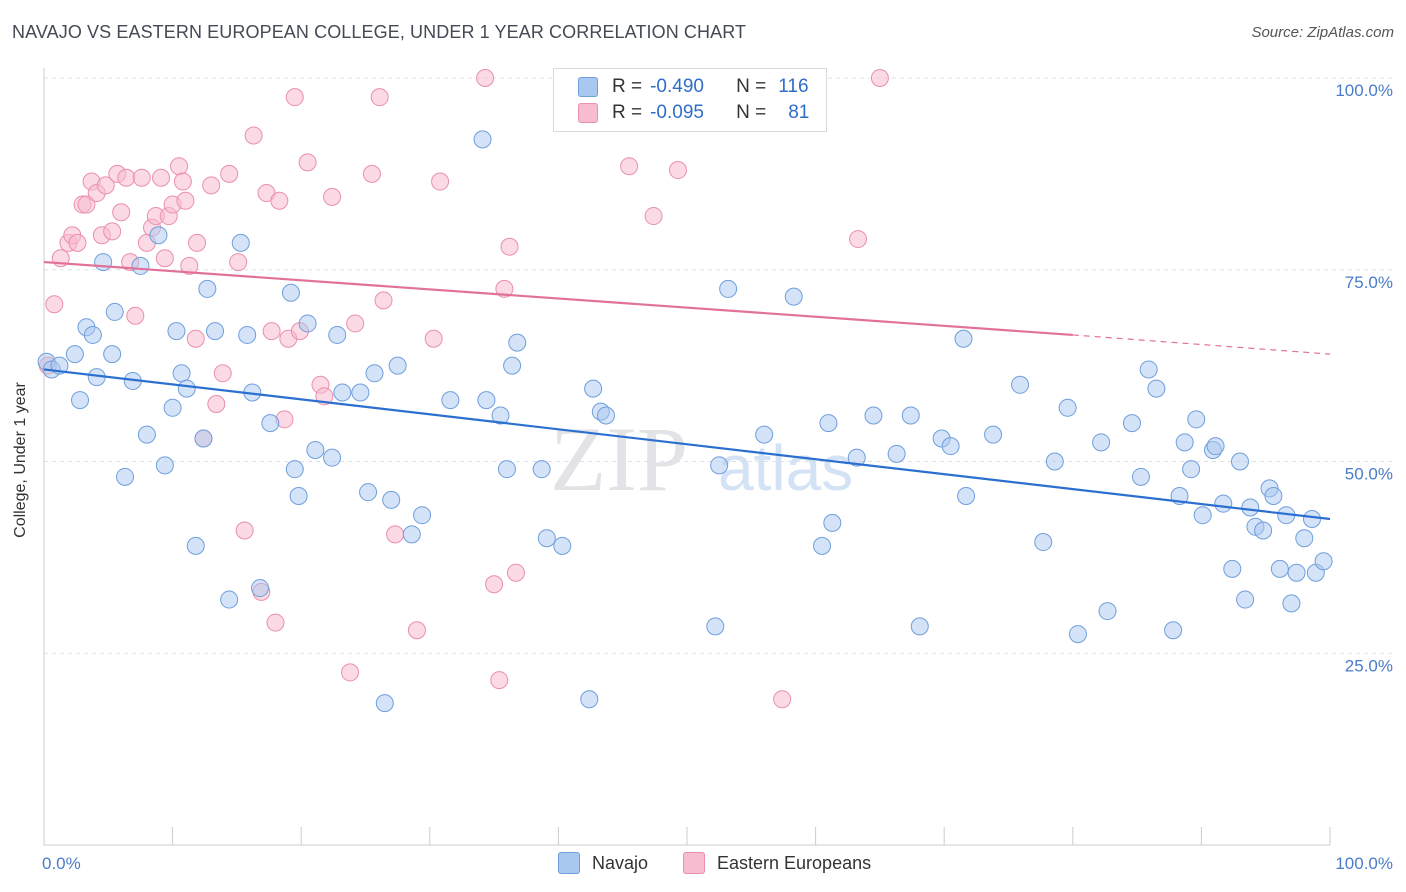 This screenshot has width=1406, height=892. Describe the element at coordinates (1201, 344) in the screenshot. I see `eastern-trend-extension` at that location.